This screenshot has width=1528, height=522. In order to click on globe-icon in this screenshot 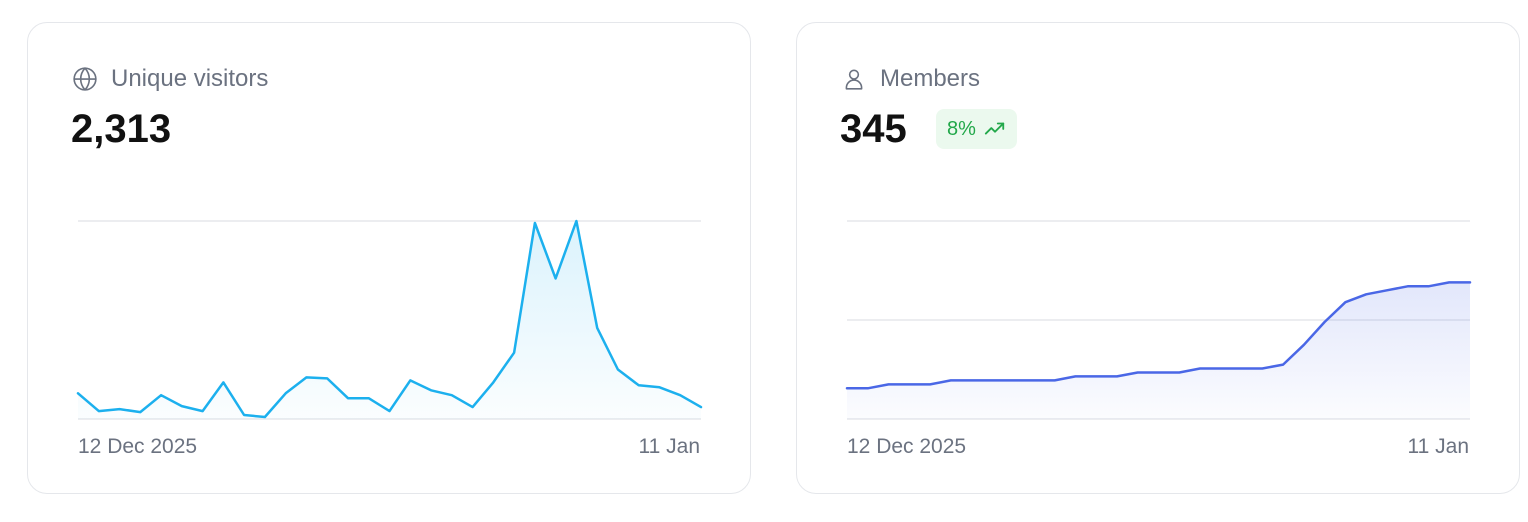, I will do `click(85, 79)`.